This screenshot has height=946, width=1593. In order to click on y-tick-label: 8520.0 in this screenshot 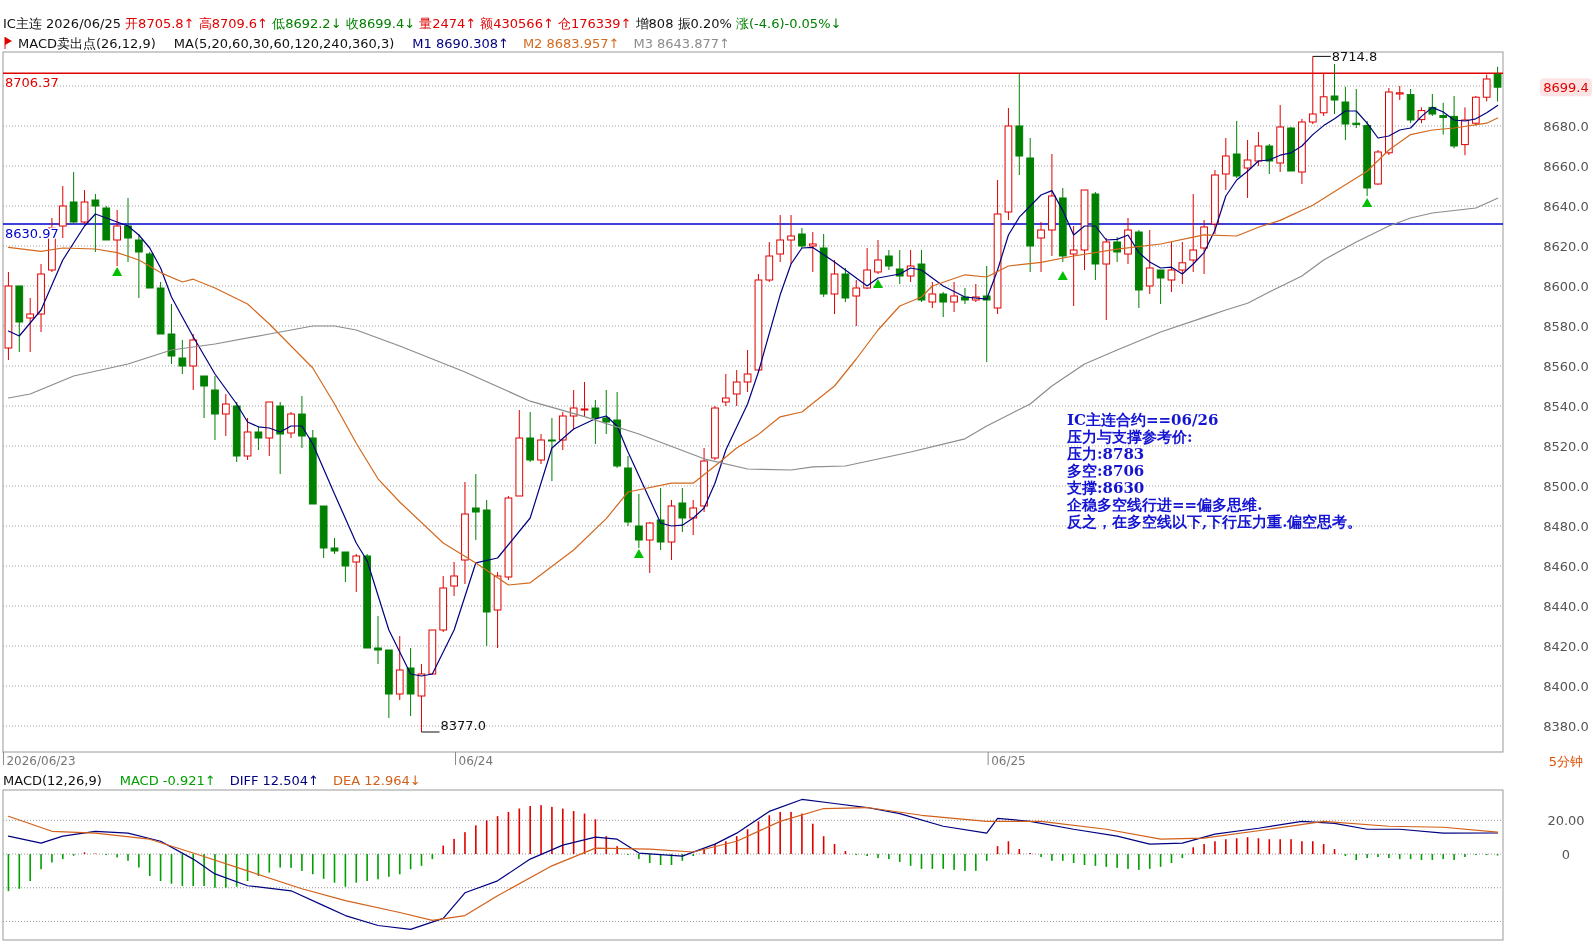, I will do `click(1566, 446)`.